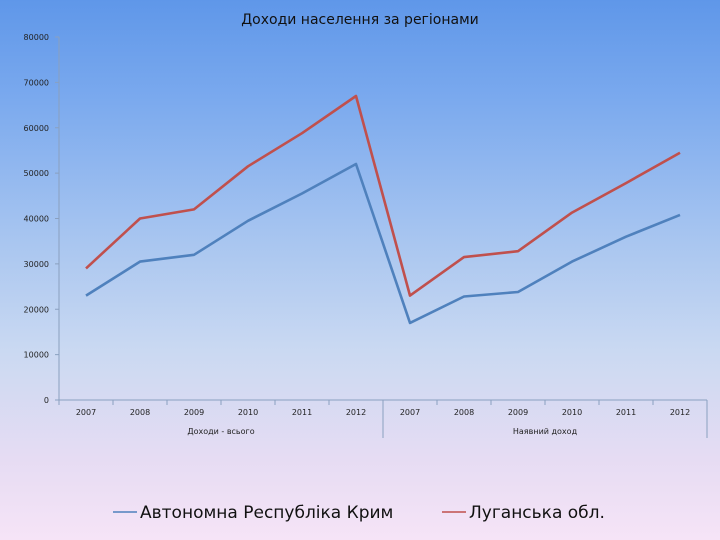 The image size is (720, 540). Describe the element at coordinates (46, 400) in the screenshot. I see `y-tick-label: 0` at that location.